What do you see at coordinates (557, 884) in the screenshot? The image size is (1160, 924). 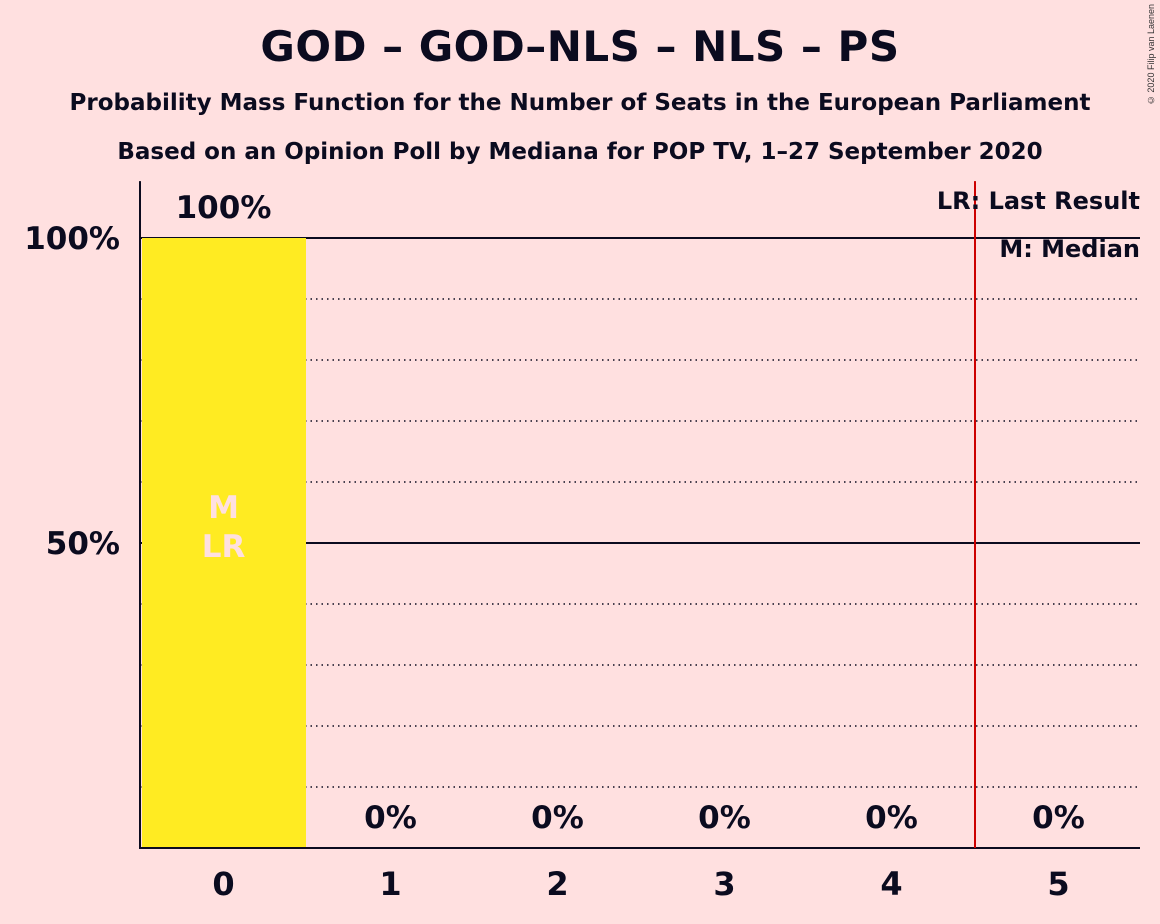 I see `x-tick-label: 2` at bounding box center [557, 884].